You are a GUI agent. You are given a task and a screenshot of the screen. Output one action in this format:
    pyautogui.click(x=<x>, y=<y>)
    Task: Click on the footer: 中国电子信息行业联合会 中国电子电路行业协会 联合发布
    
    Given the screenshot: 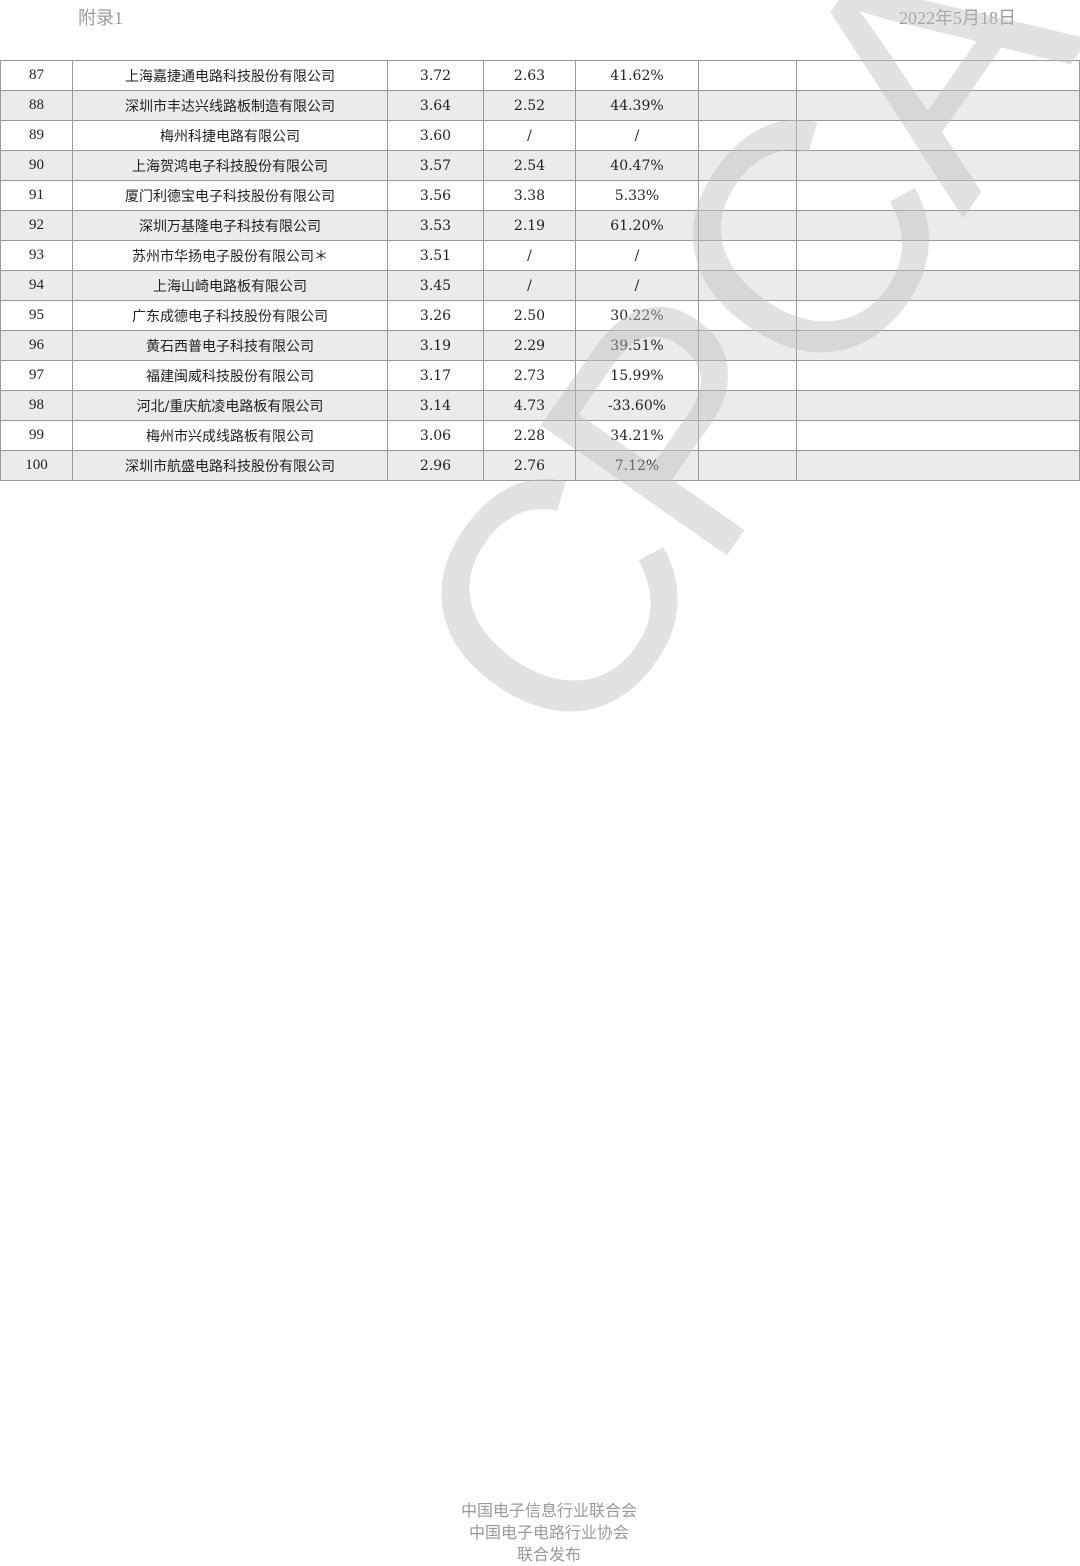 What is the action you would take?
    pyautogui.click(x=540, y=1533)
    